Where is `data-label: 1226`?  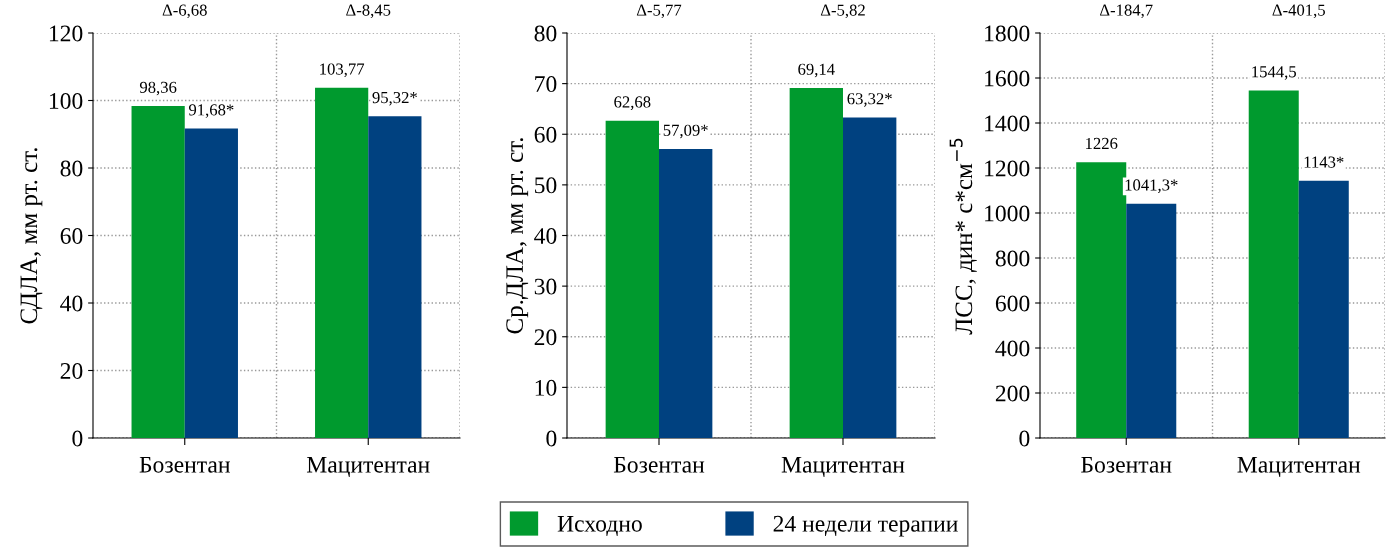
data-label: 1226 is located at coordinates (1102, 143).